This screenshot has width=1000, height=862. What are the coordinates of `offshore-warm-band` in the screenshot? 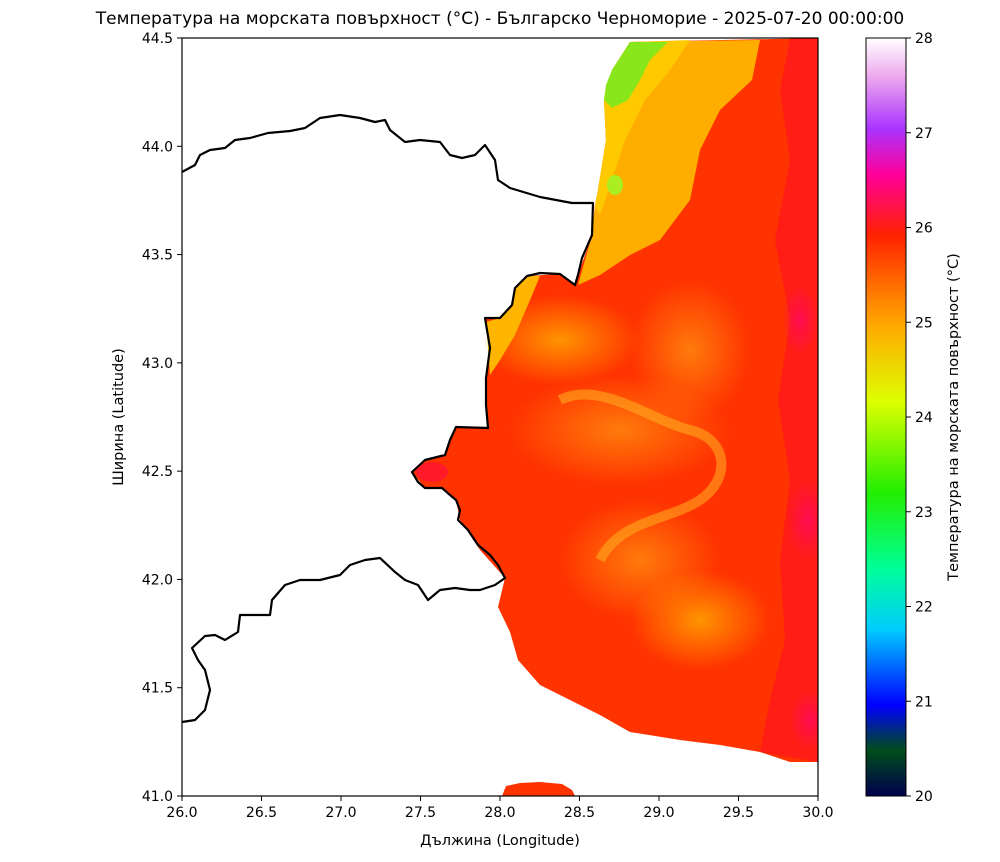 It's located at (789, 400).